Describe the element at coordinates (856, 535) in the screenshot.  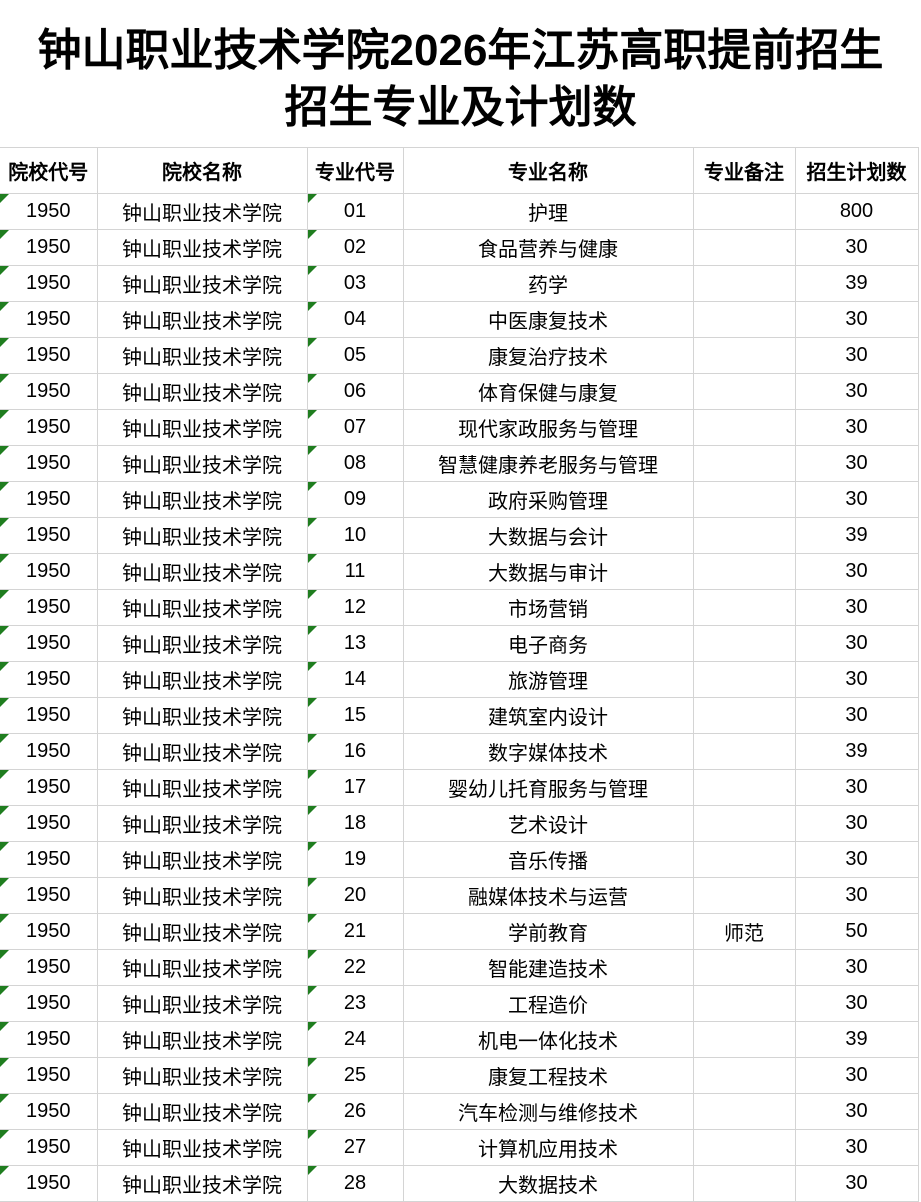
I see `plan-count-cell: 39` at that location.